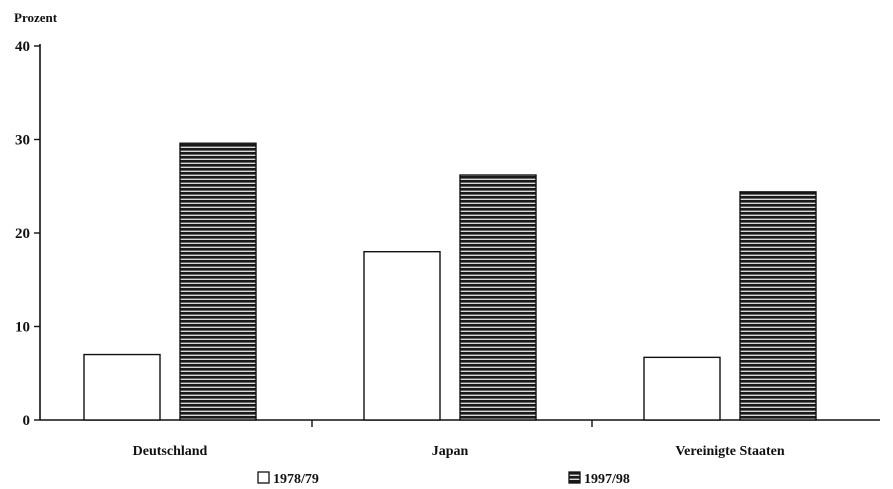 Image resolution: width=893 pixels, height=489 pixels. Describe the element at coordinates (402, 335) in the screenshot. I see `bar-series1-japan` at that location.